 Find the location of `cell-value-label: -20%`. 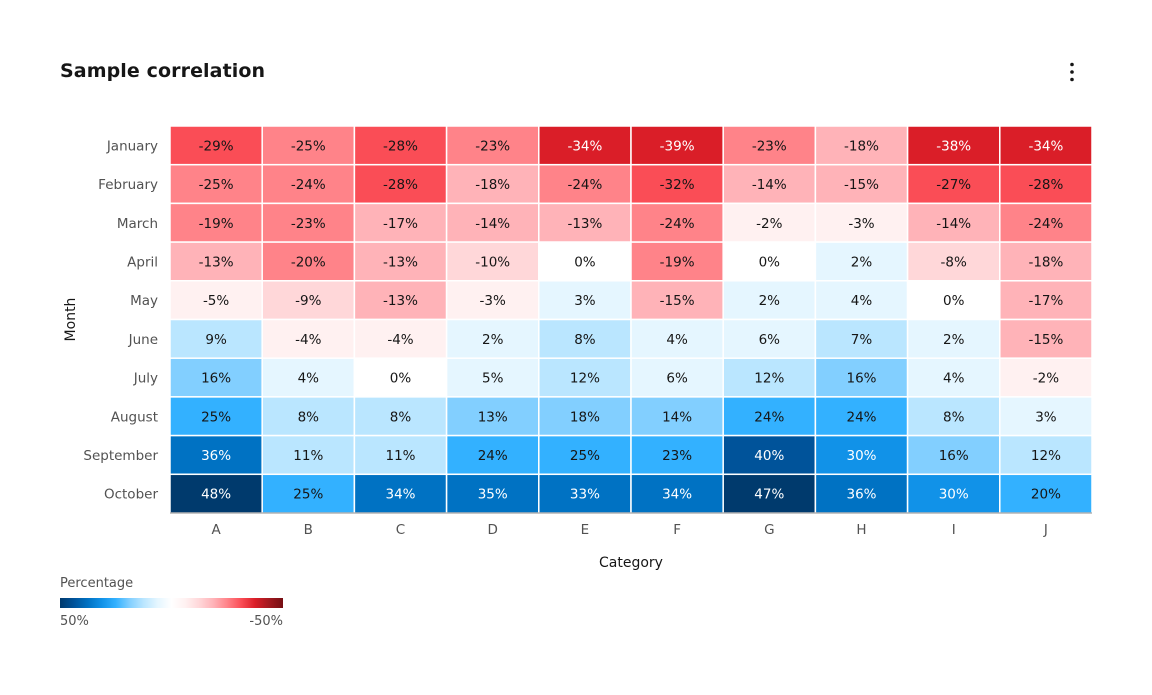

cell-value-label: -20% is located at coordinates (308, 262).